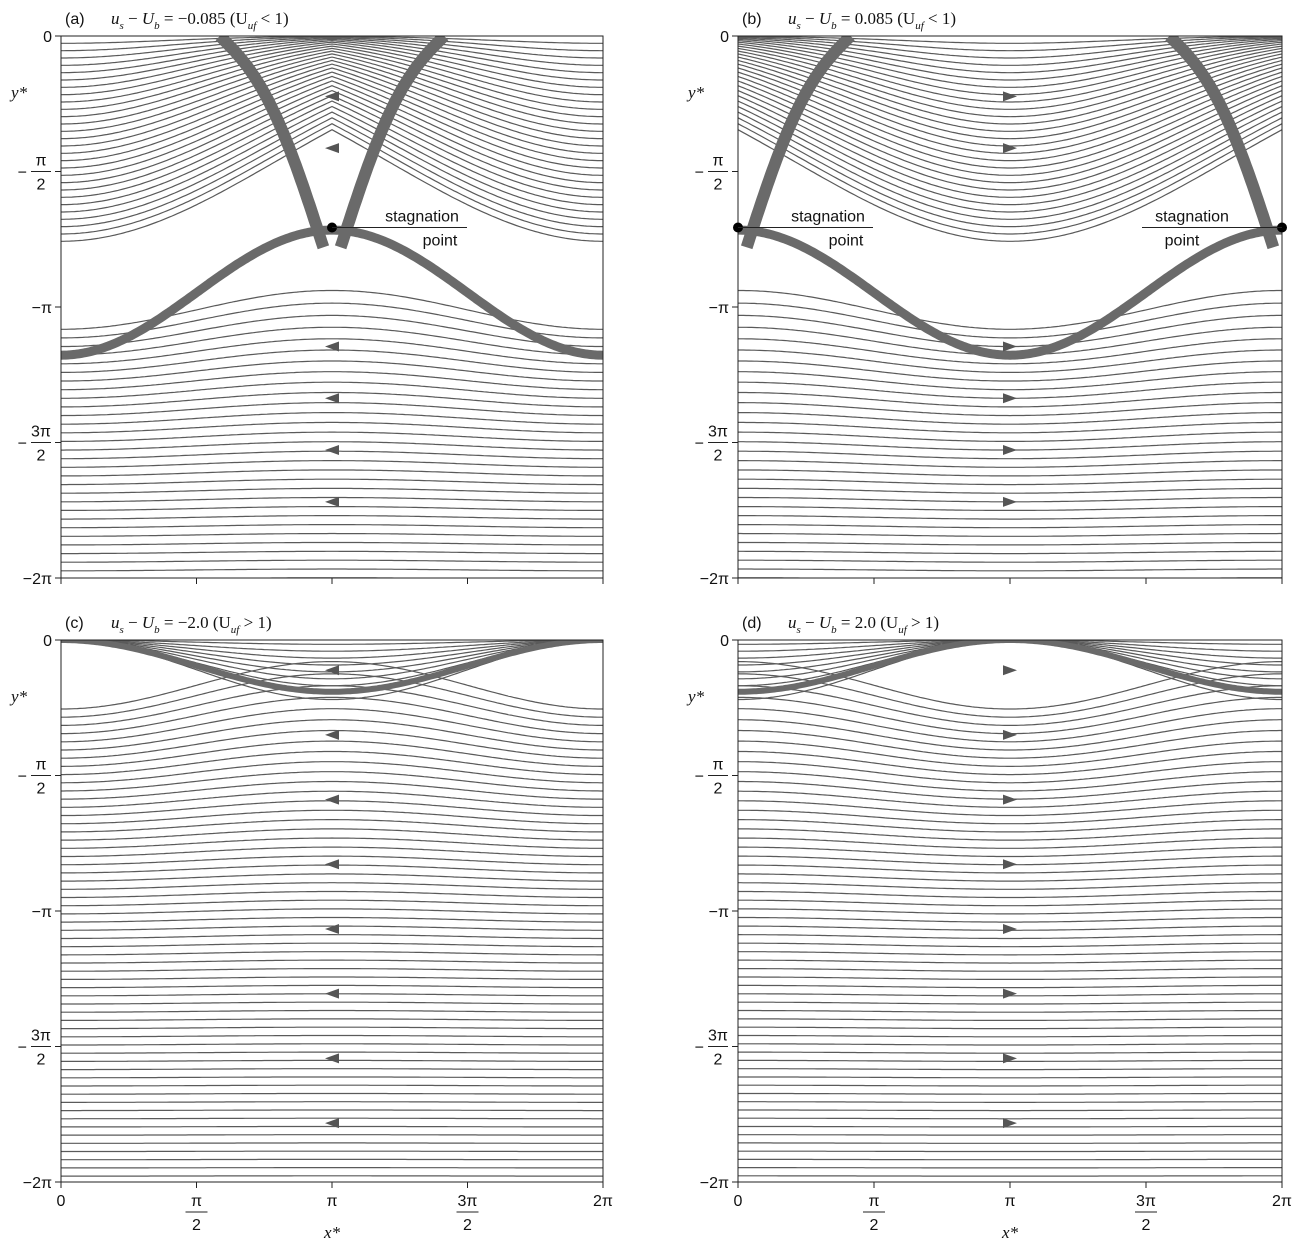  I want to click on panel-title: us − Ub = −0.085 (Uuf < 1), so click(200, 20).